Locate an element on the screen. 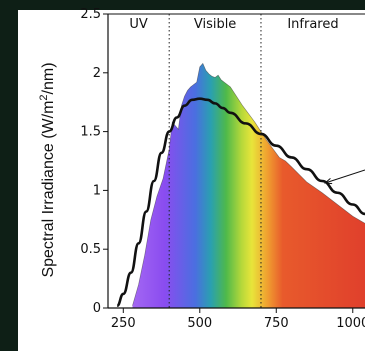 This screenshot has width=365, height=351. x-tick-label: 250 is located at coordinates (123, 323).